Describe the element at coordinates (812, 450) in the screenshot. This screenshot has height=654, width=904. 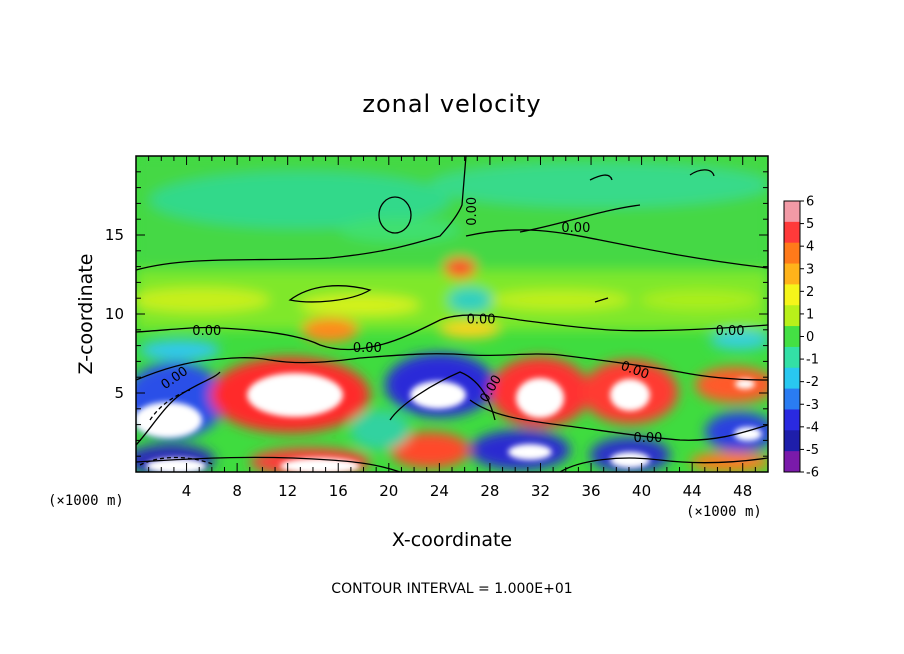
I see `colorbar-tick-label: -5` at that location.